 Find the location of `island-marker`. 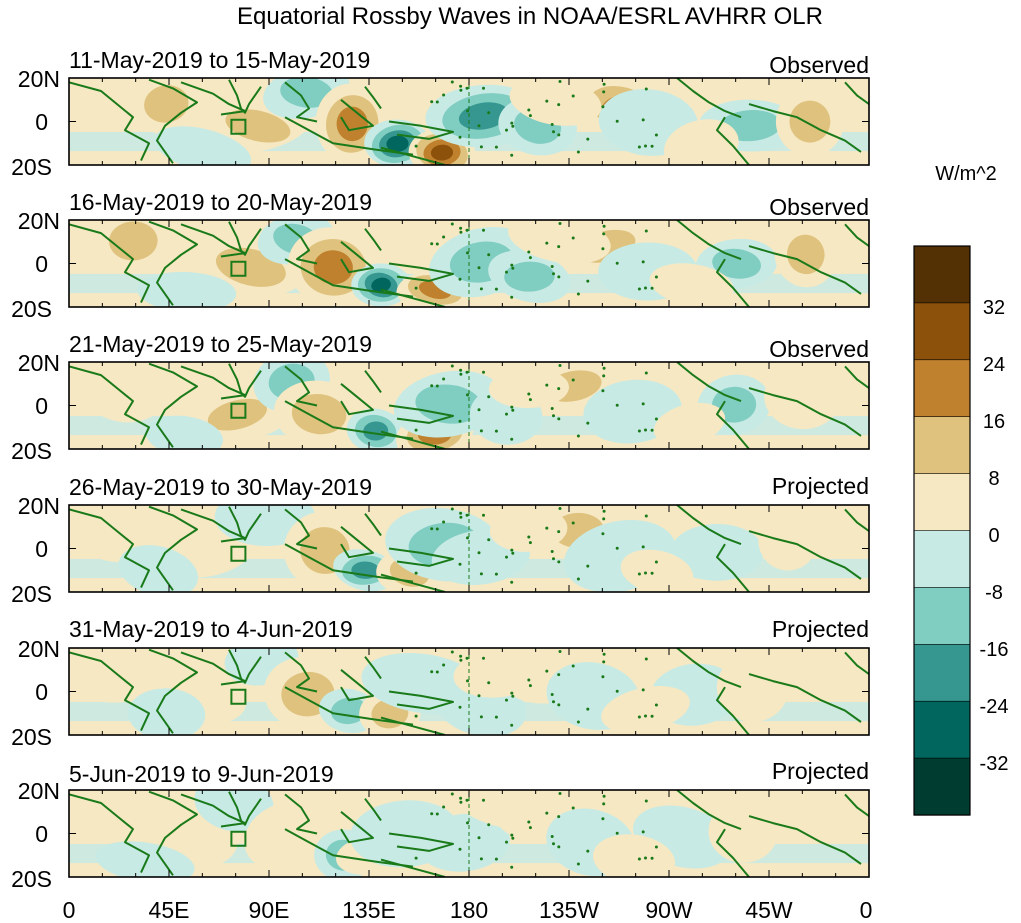

island-marker is located at coordinates (238, 410).